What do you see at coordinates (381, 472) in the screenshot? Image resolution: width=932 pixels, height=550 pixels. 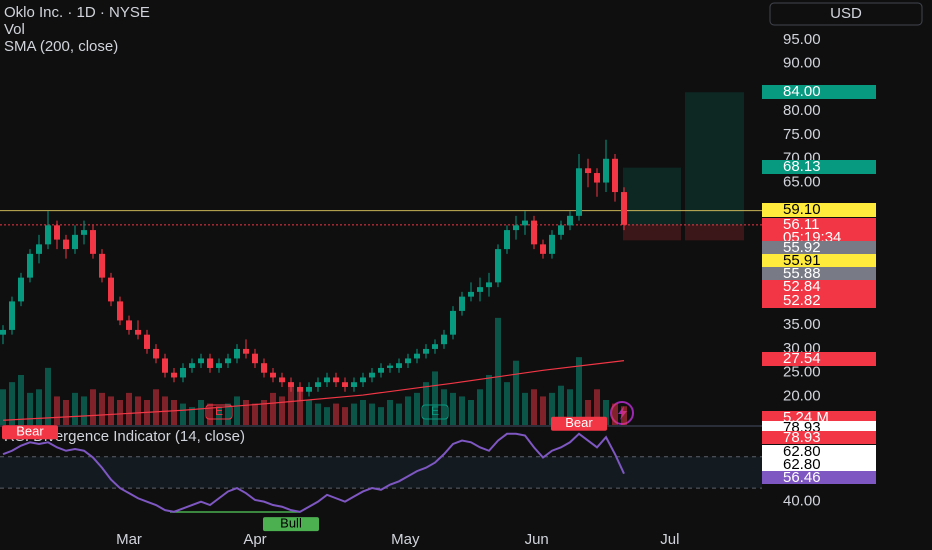 I see `rsi-band` at bounding box center [381, 472].